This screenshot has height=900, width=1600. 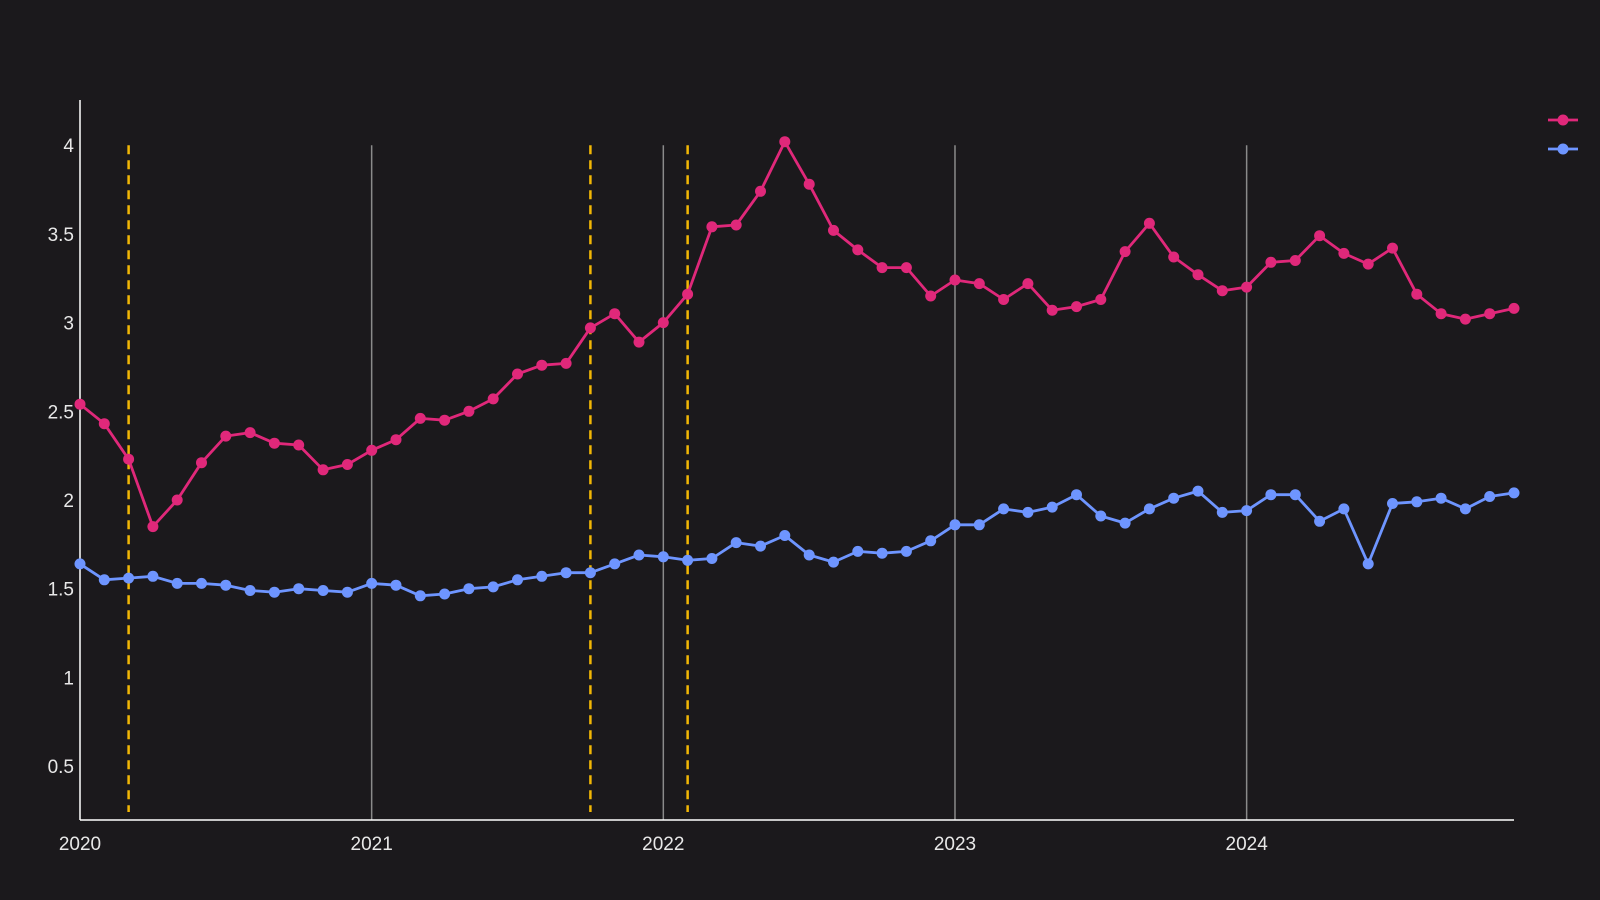 I want to click on y-tick-label: 4, so click(x=68, y=146).